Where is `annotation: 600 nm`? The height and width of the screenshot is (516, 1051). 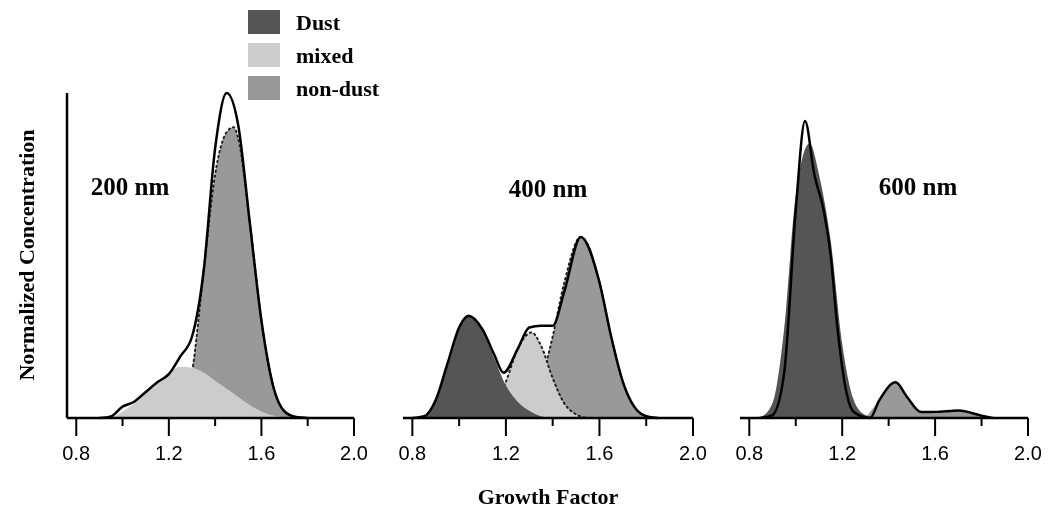 annotation: 600 nm is located at coordinates (918, 186).